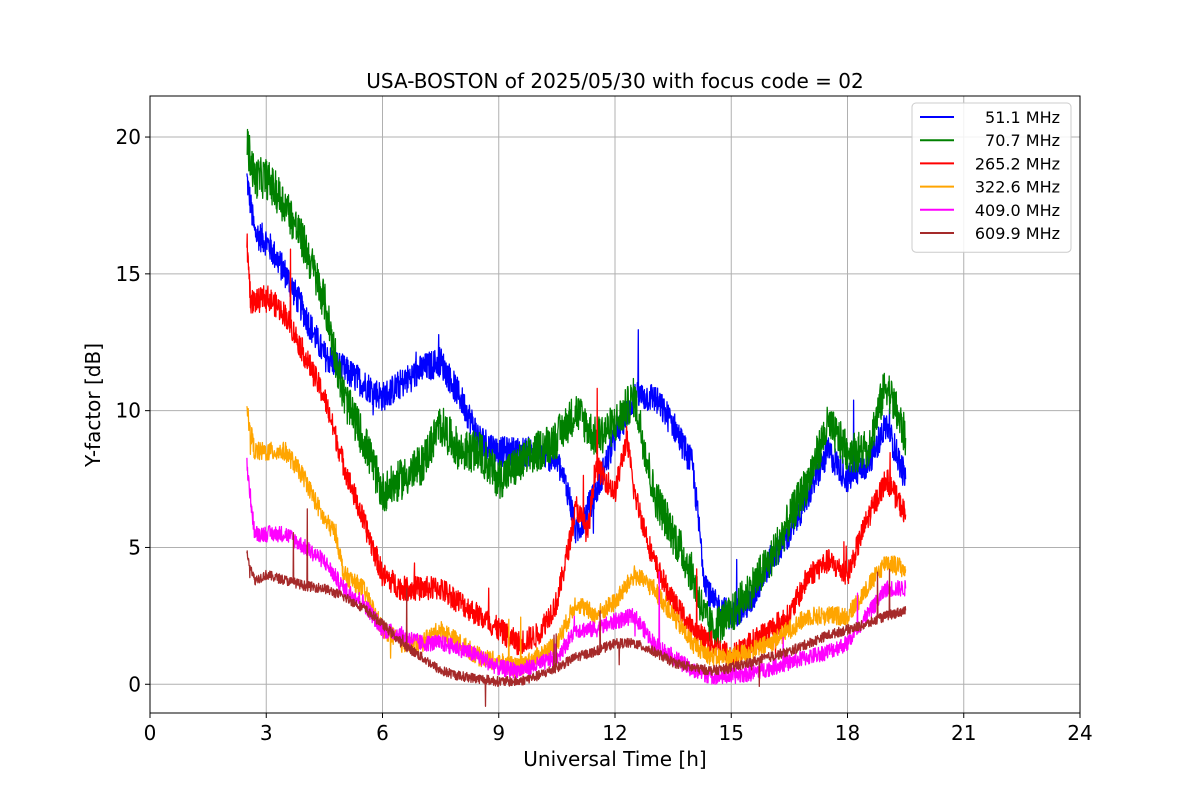 This screenshot has width=1200, height=800. I want to click on x-tick-label: 9, so click(498, 733).